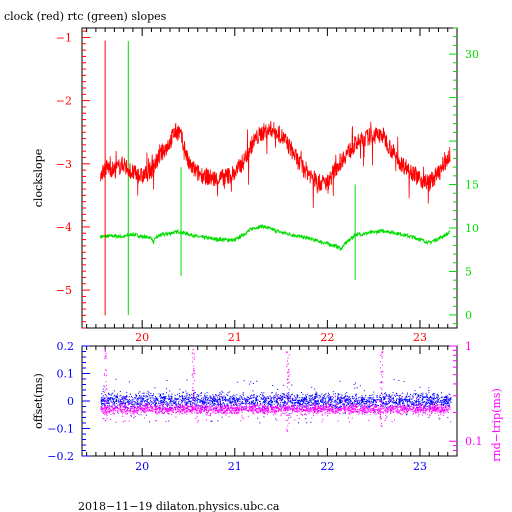  I want to click on top-x-tick-label: 20, so click(142, 337).